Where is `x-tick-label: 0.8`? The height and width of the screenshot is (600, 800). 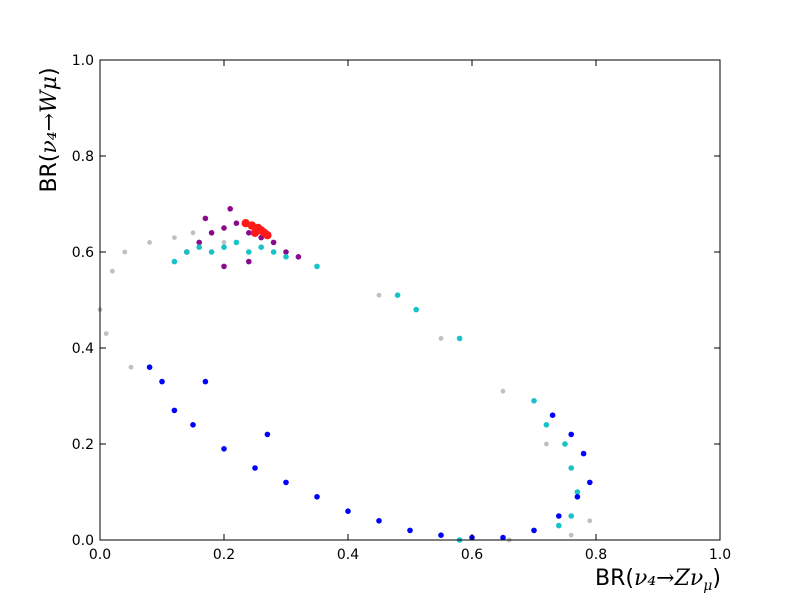
x-tick-label: 0.8 is located at coordinates (596, 555).